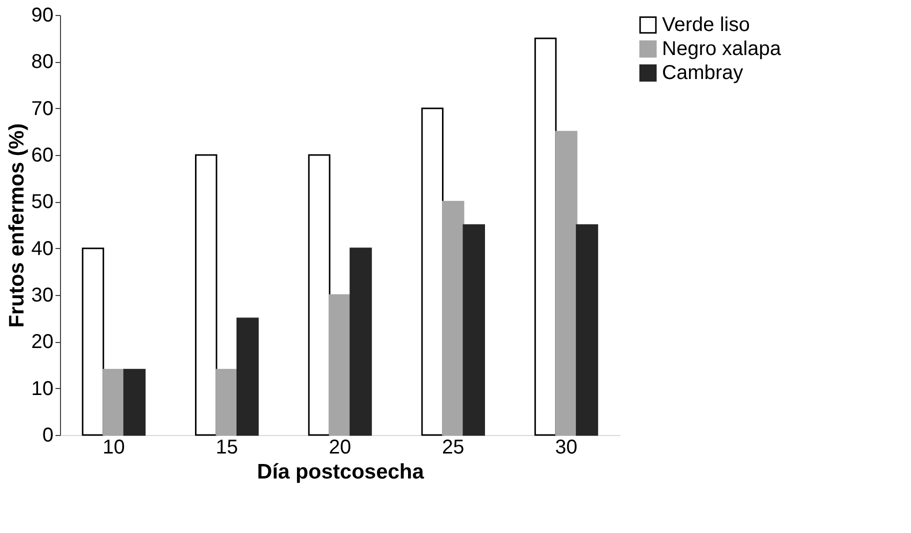 This screenshot has width=911, height=533. Describe the element at coordinates (227, 447) in the screenshot. I see `x-tick-label: 15` at that location.